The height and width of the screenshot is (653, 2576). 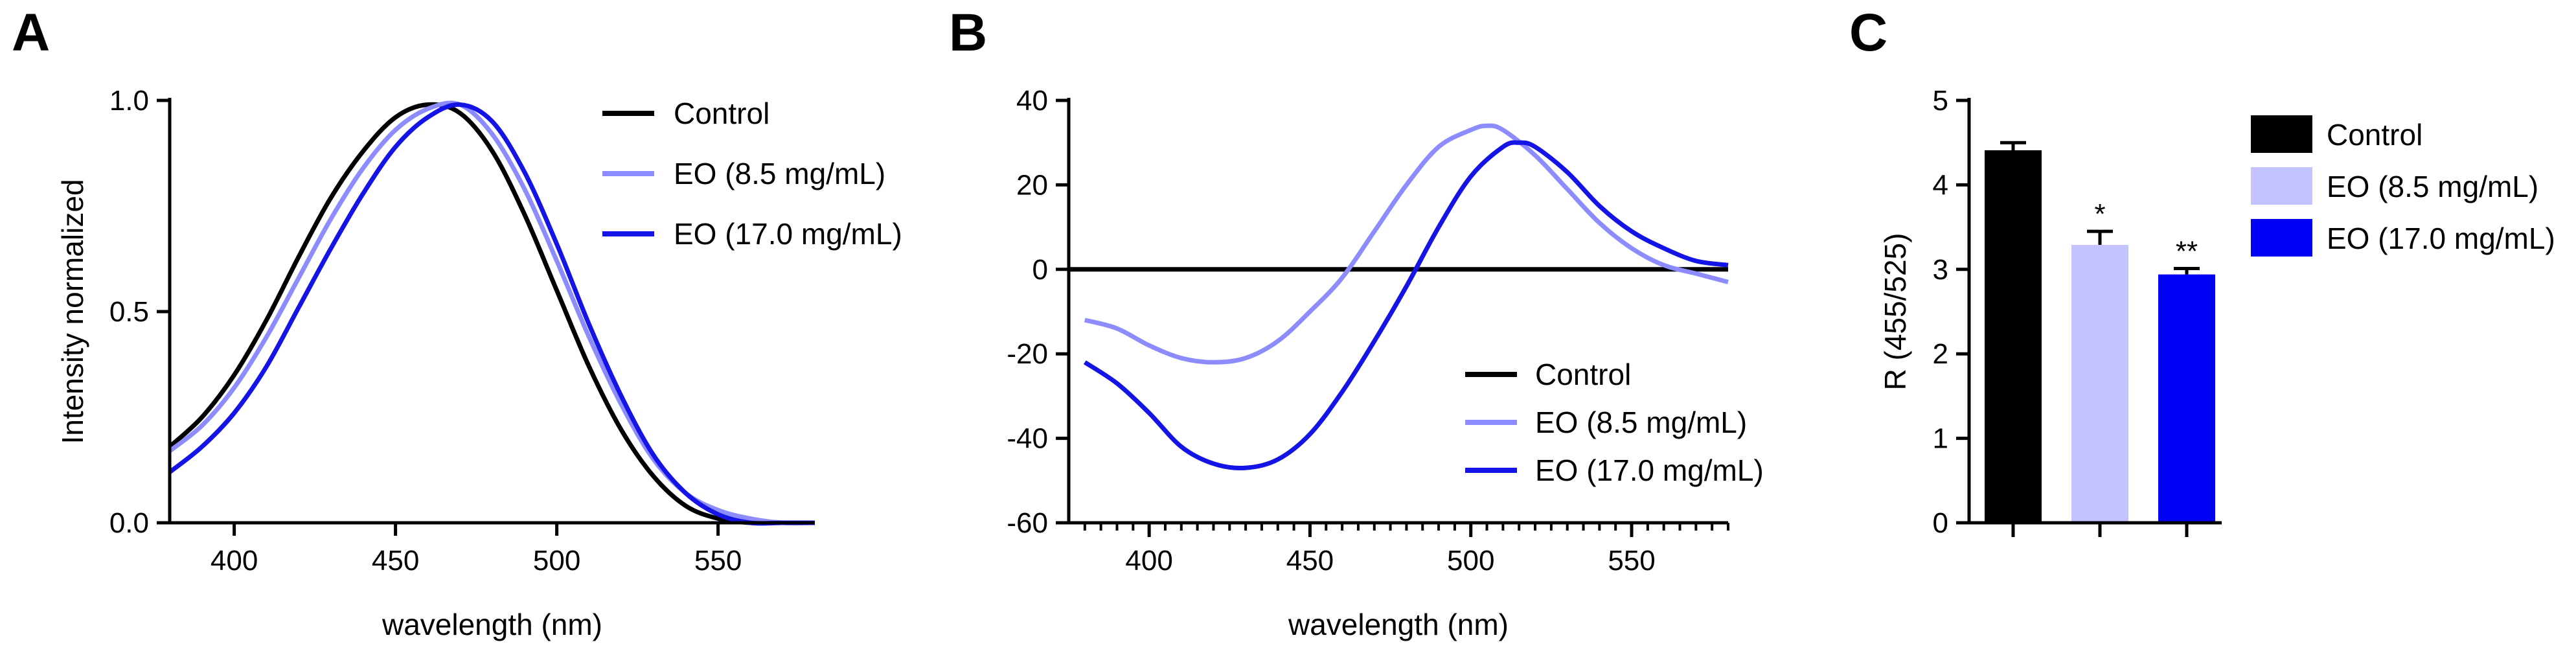 I want to click on panel-c-letter: C, so click(x=1868, y=32).